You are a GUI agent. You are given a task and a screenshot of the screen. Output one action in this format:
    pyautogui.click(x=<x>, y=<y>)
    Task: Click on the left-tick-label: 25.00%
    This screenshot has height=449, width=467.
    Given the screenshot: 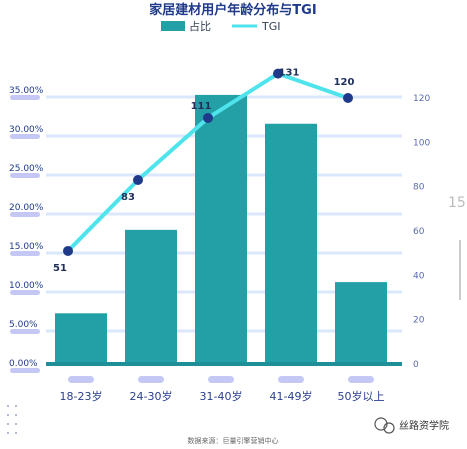 What is the action you would take?
    pyautogui.click(x=26, y=169)
    